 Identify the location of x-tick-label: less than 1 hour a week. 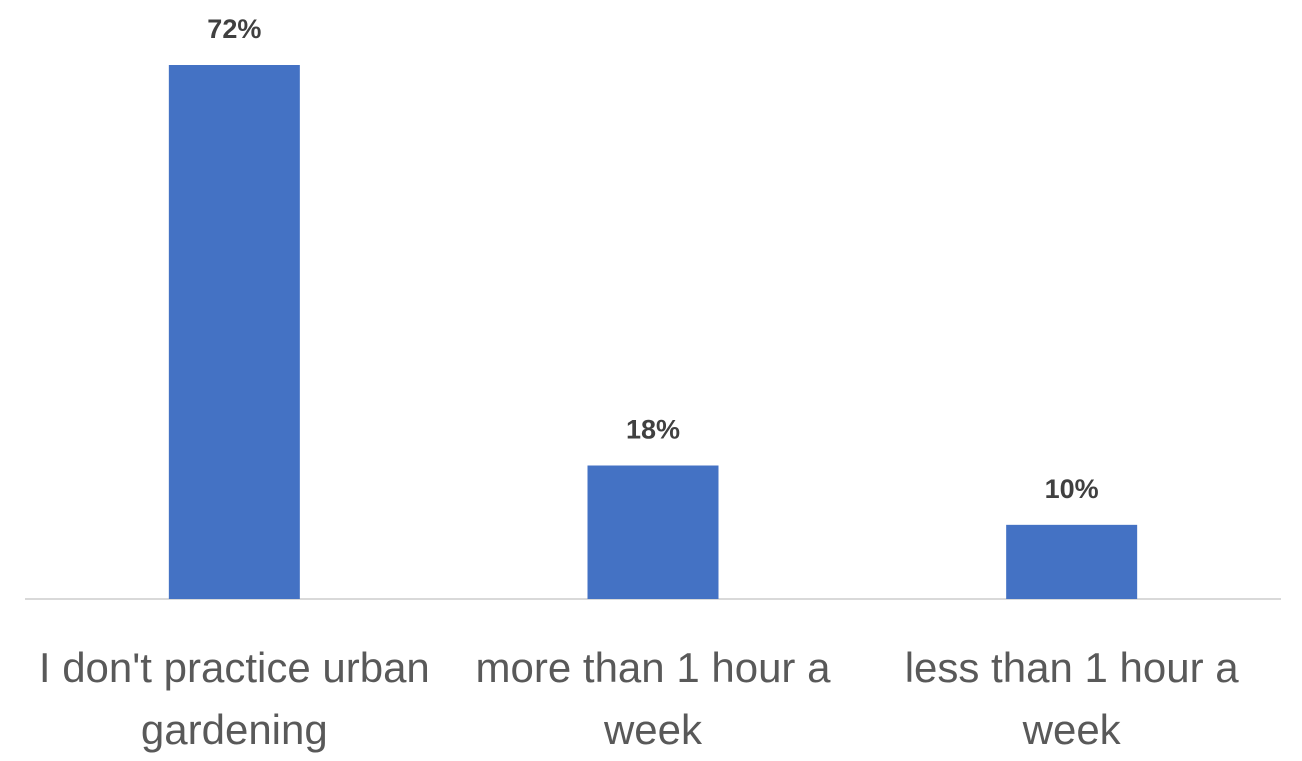
(1071, 698).